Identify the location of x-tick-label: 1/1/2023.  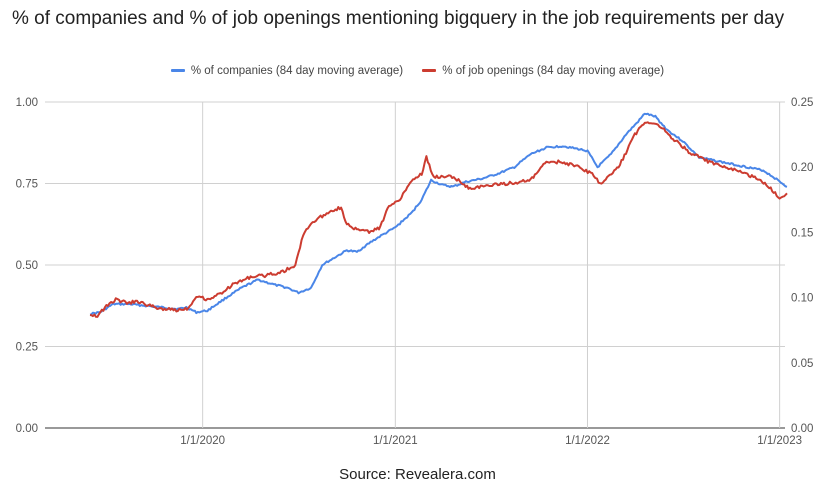
(779, 441).